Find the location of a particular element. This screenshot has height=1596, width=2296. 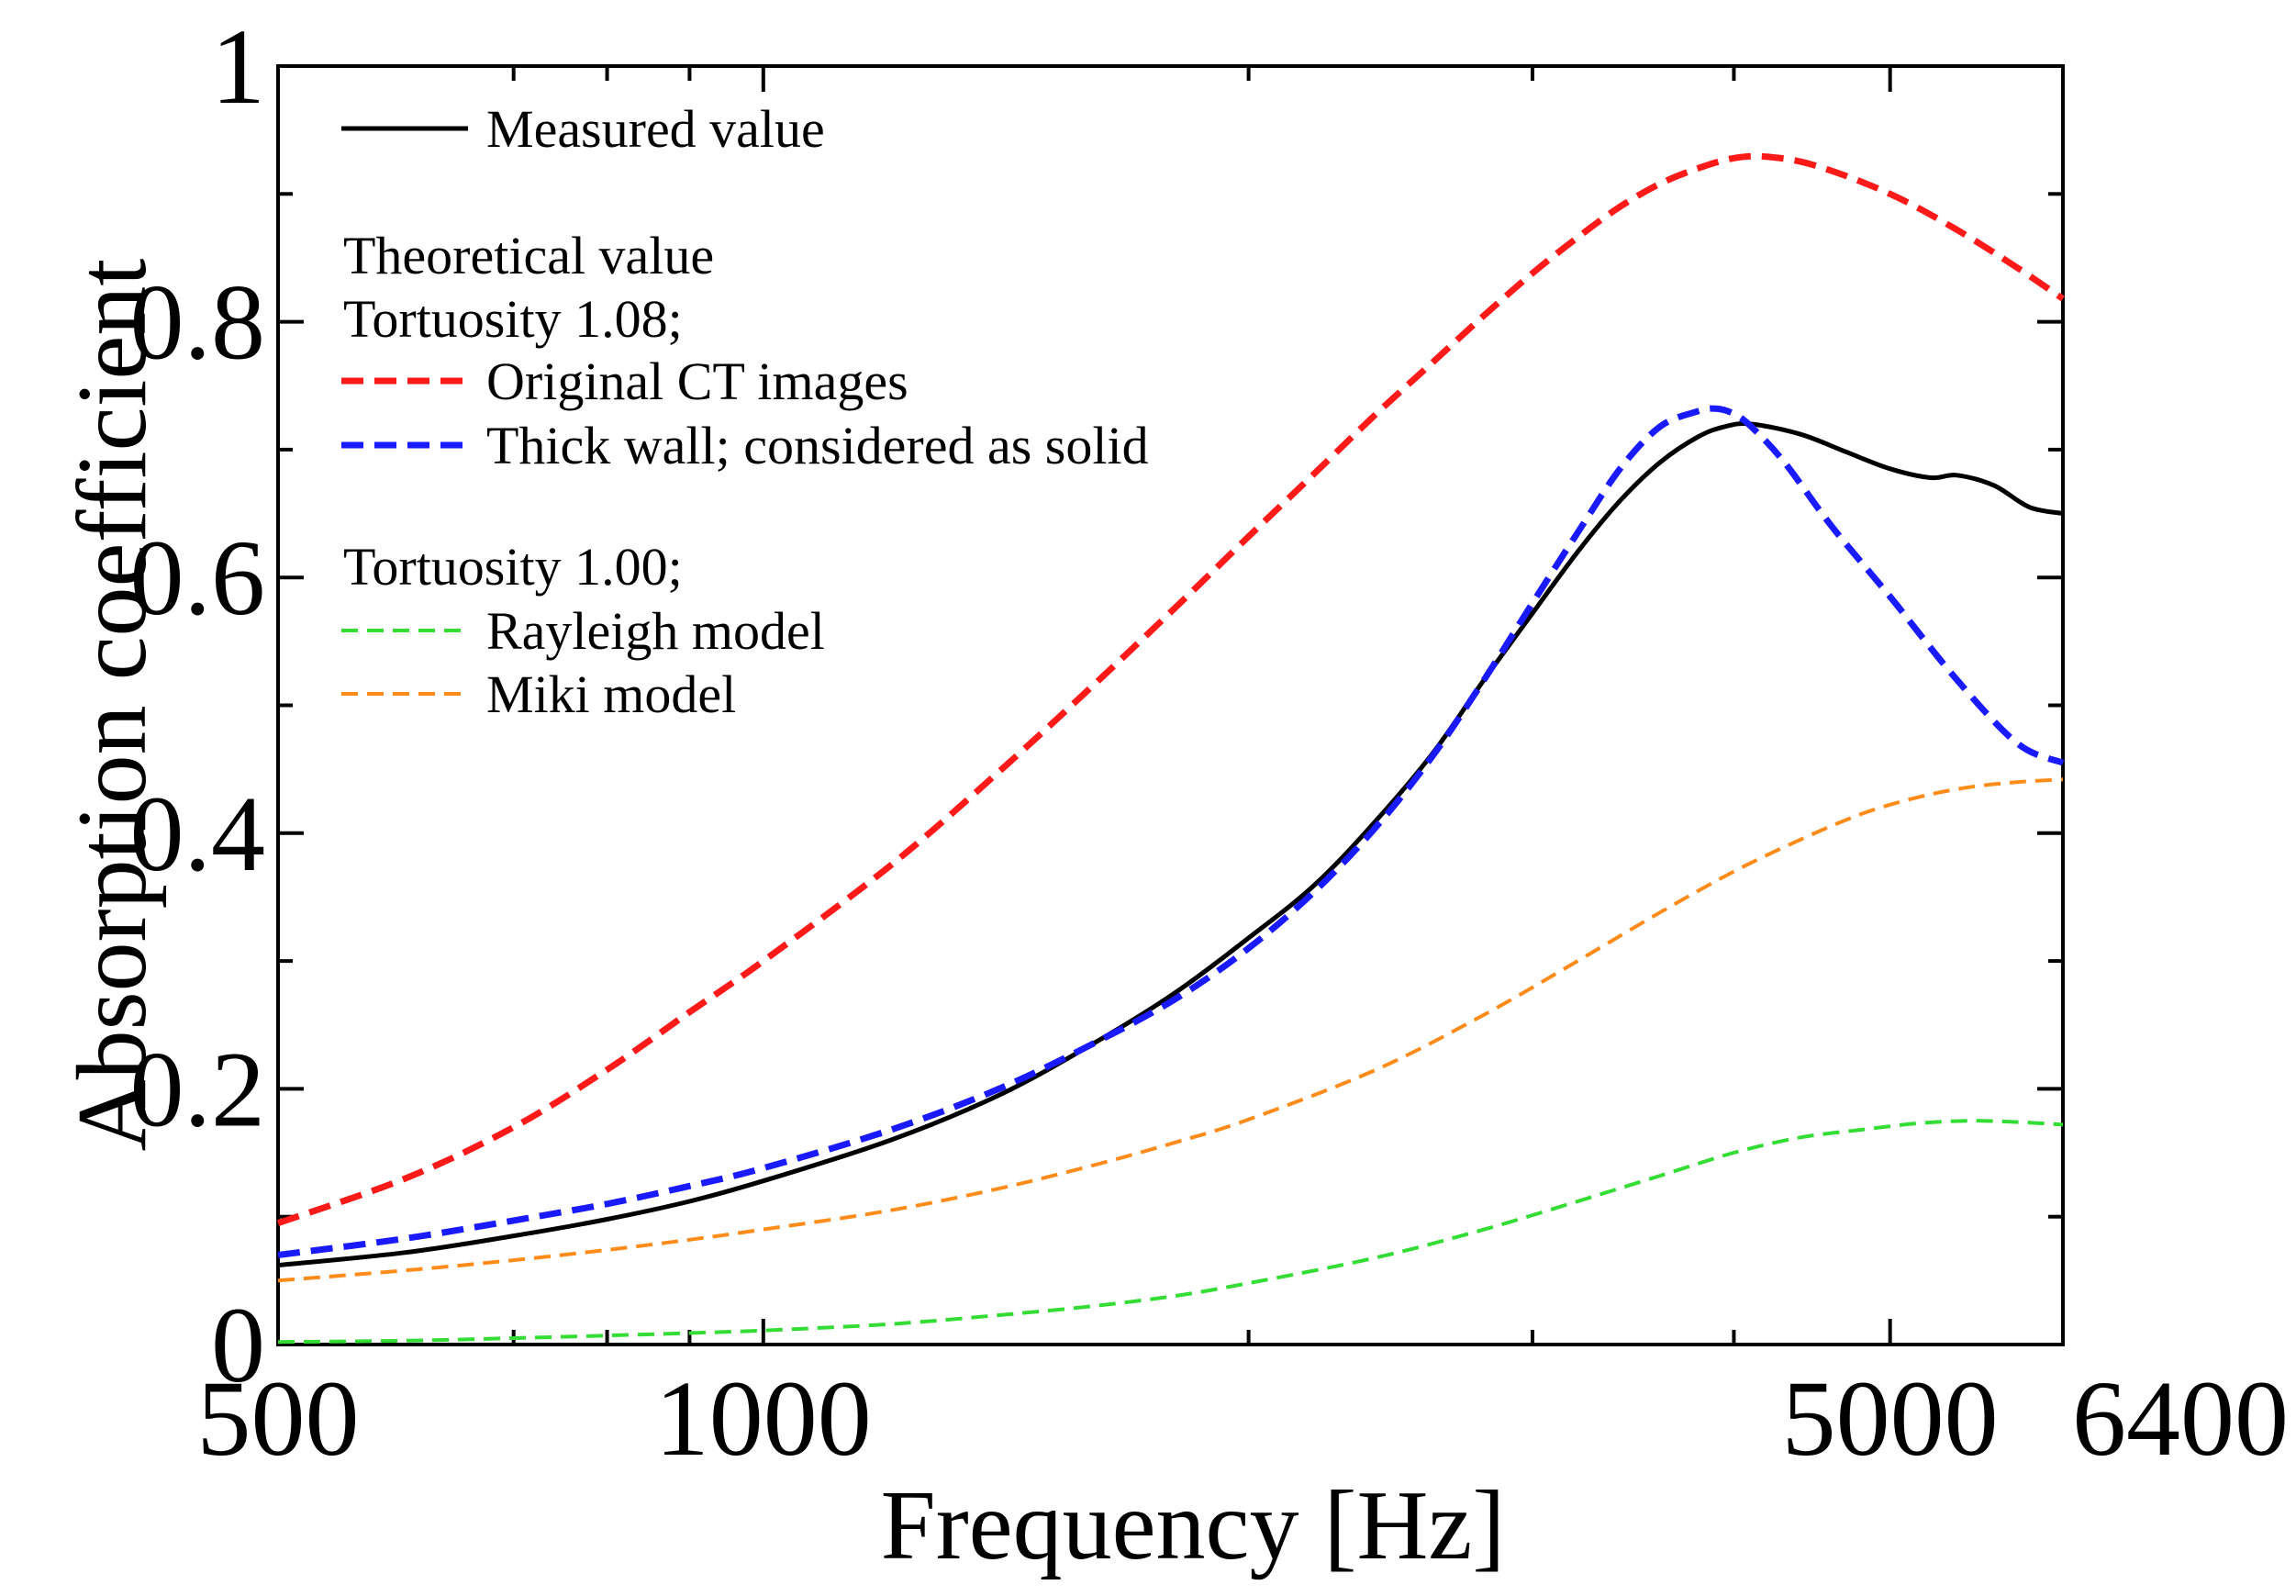

y-axis-title: Absorption coefficient is located at coordinates (112, 705).